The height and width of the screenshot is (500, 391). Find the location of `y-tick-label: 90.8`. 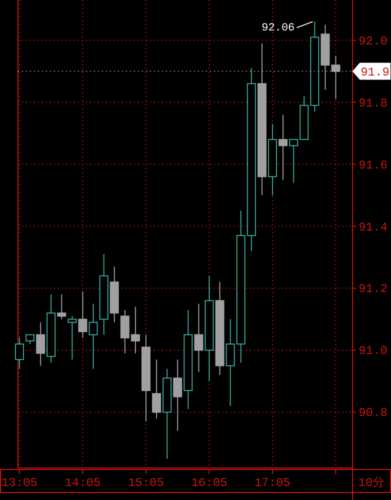

y-tick-label: 90.8 is located at coordinates (373, 413).